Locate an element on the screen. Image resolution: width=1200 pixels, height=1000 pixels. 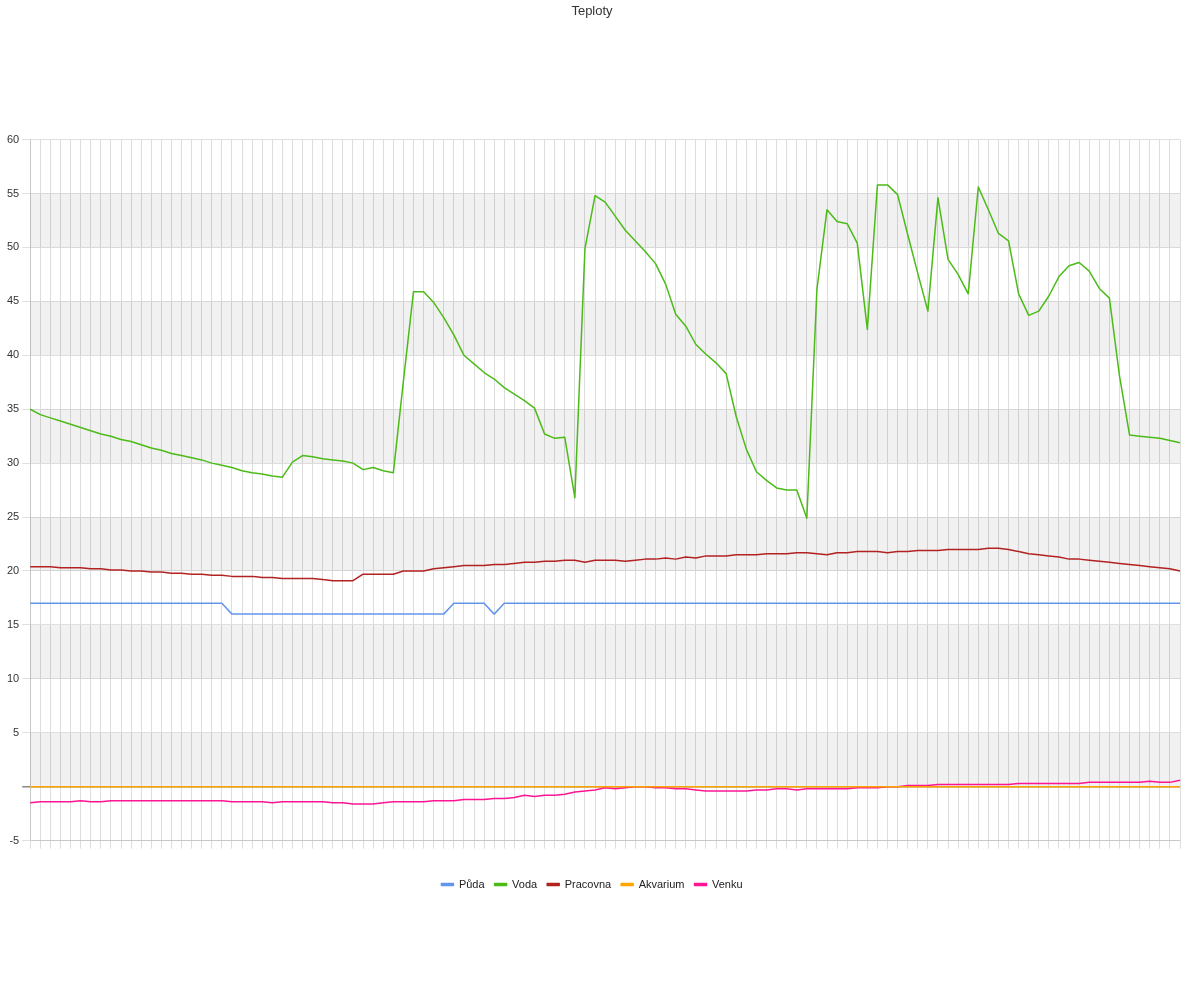
chart-title: Teploty is located at coordinates (592, 11).